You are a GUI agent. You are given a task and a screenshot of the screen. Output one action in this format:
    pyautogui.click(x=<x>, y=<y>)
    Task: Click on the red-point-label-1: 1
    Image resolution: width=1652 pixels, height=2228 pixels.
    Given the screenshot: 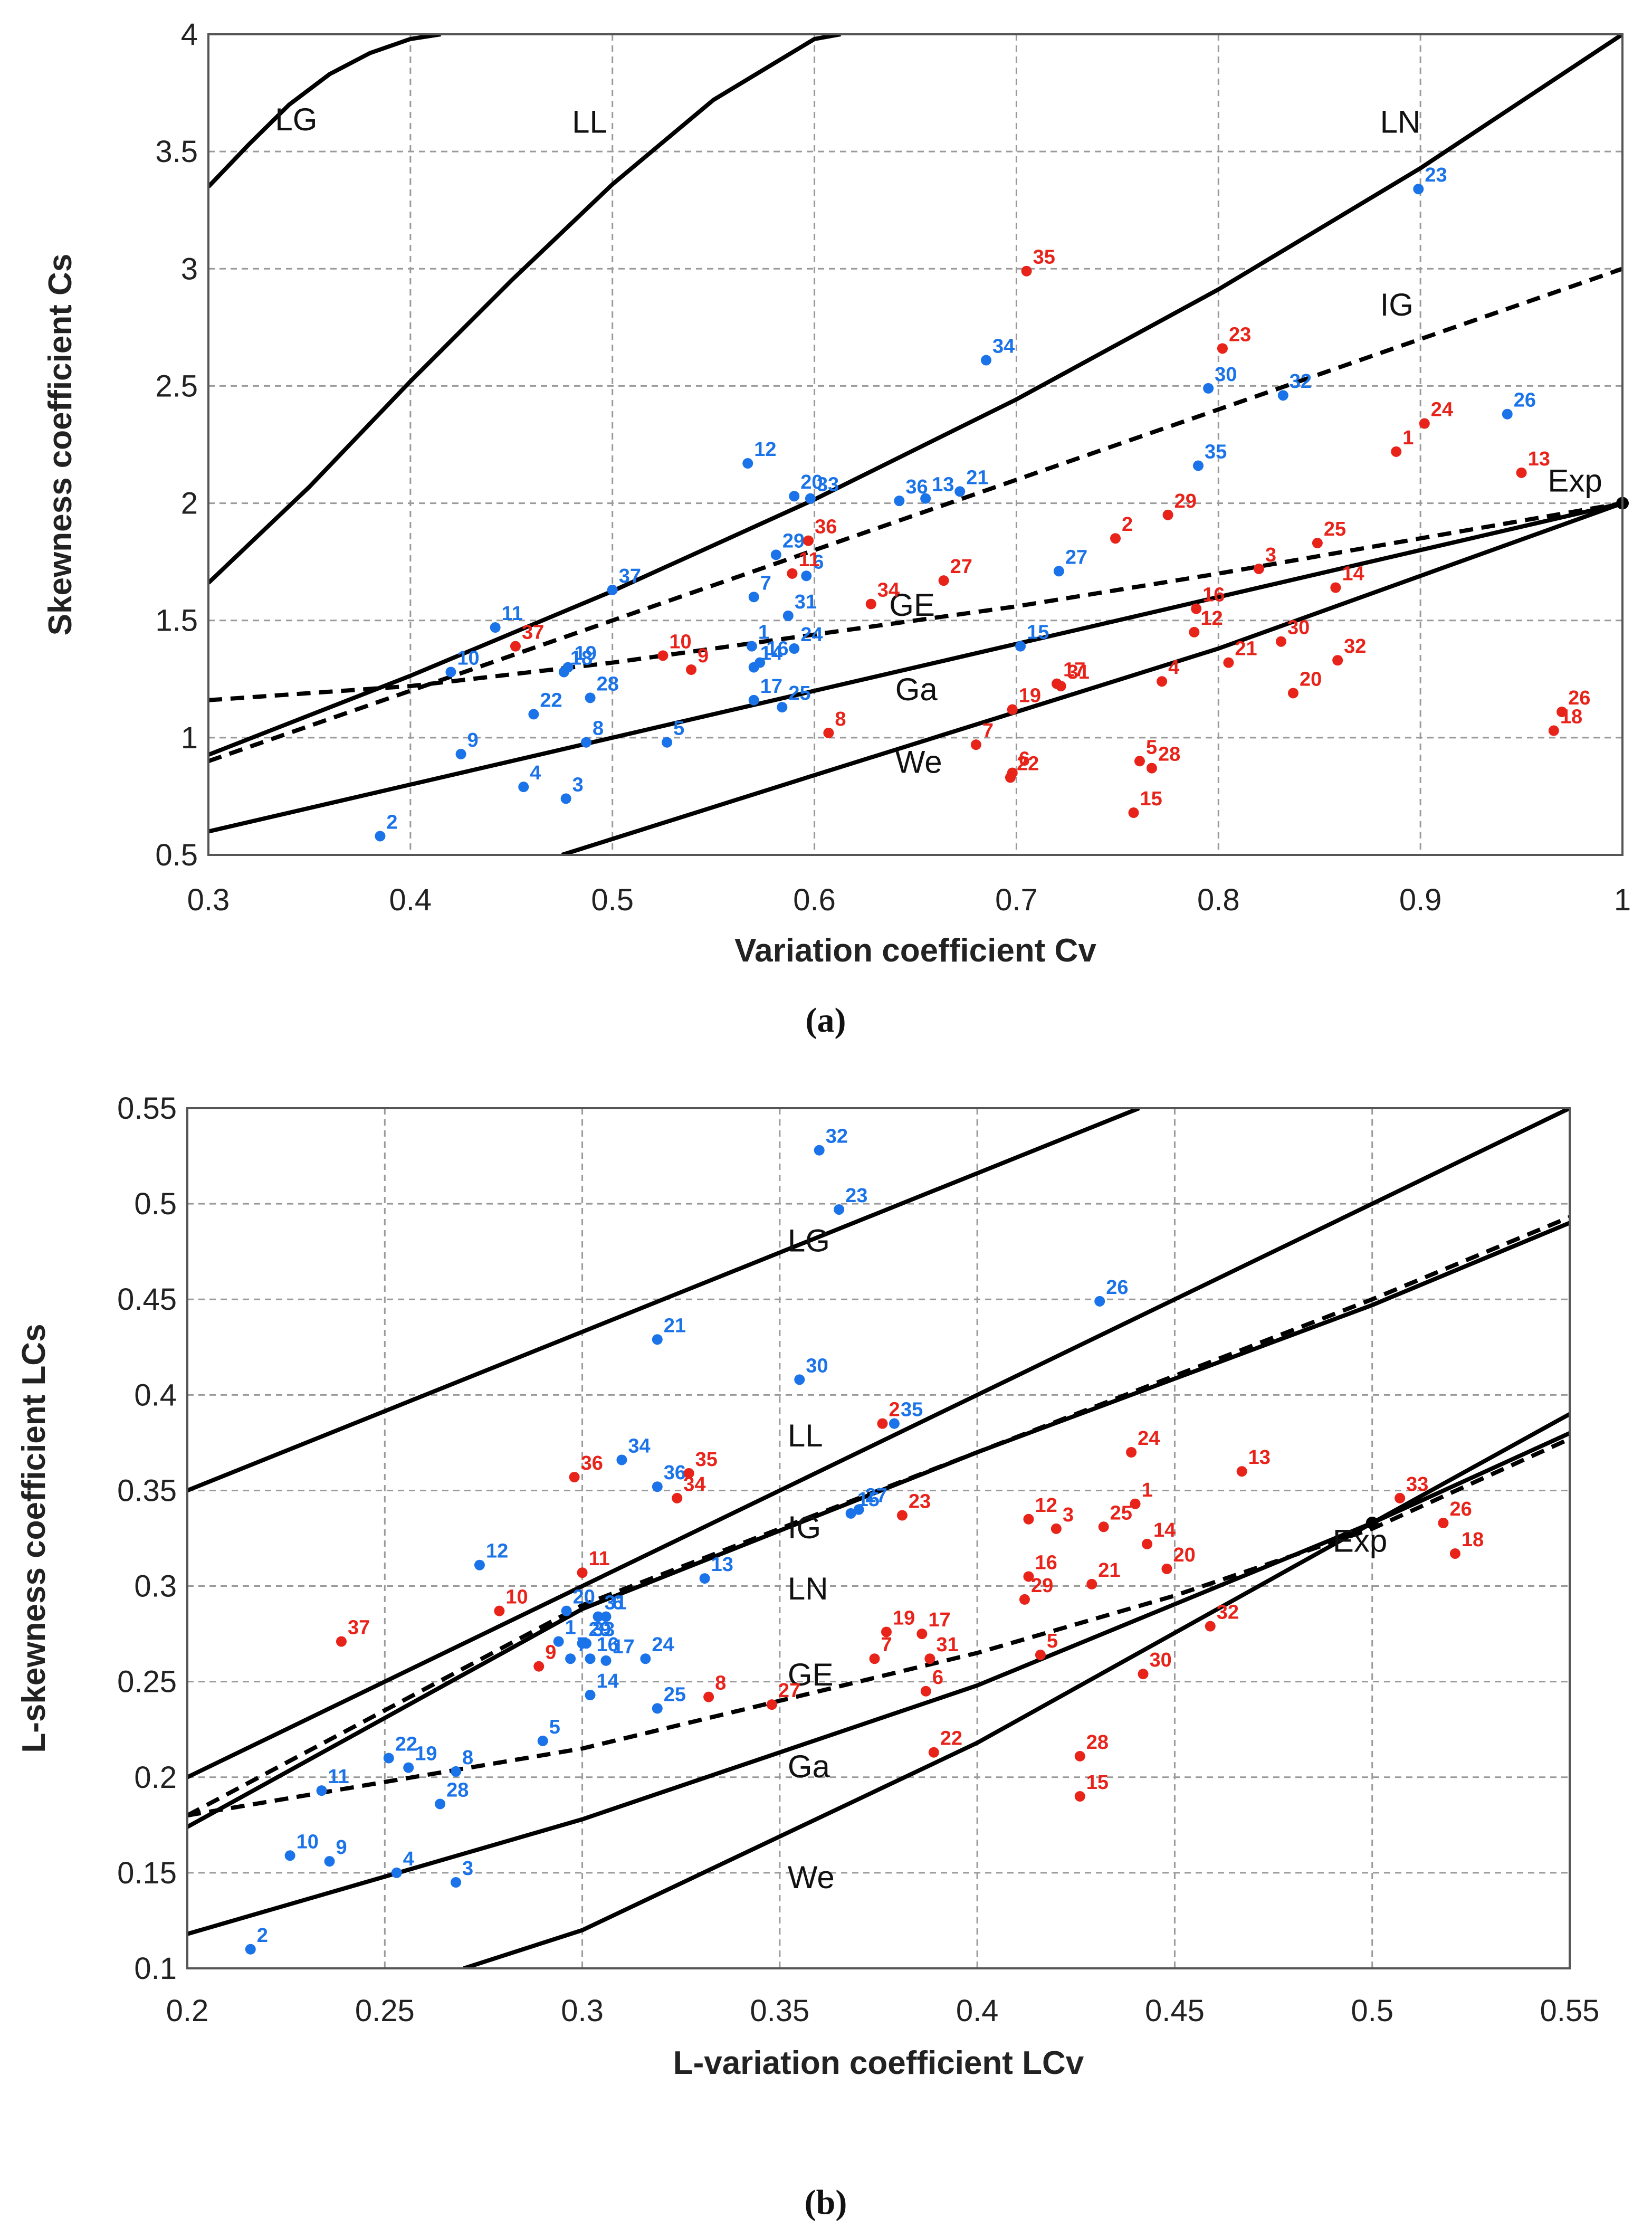 What is the action you would take?
    pyautogui.click(x=1147, y=1490)
    